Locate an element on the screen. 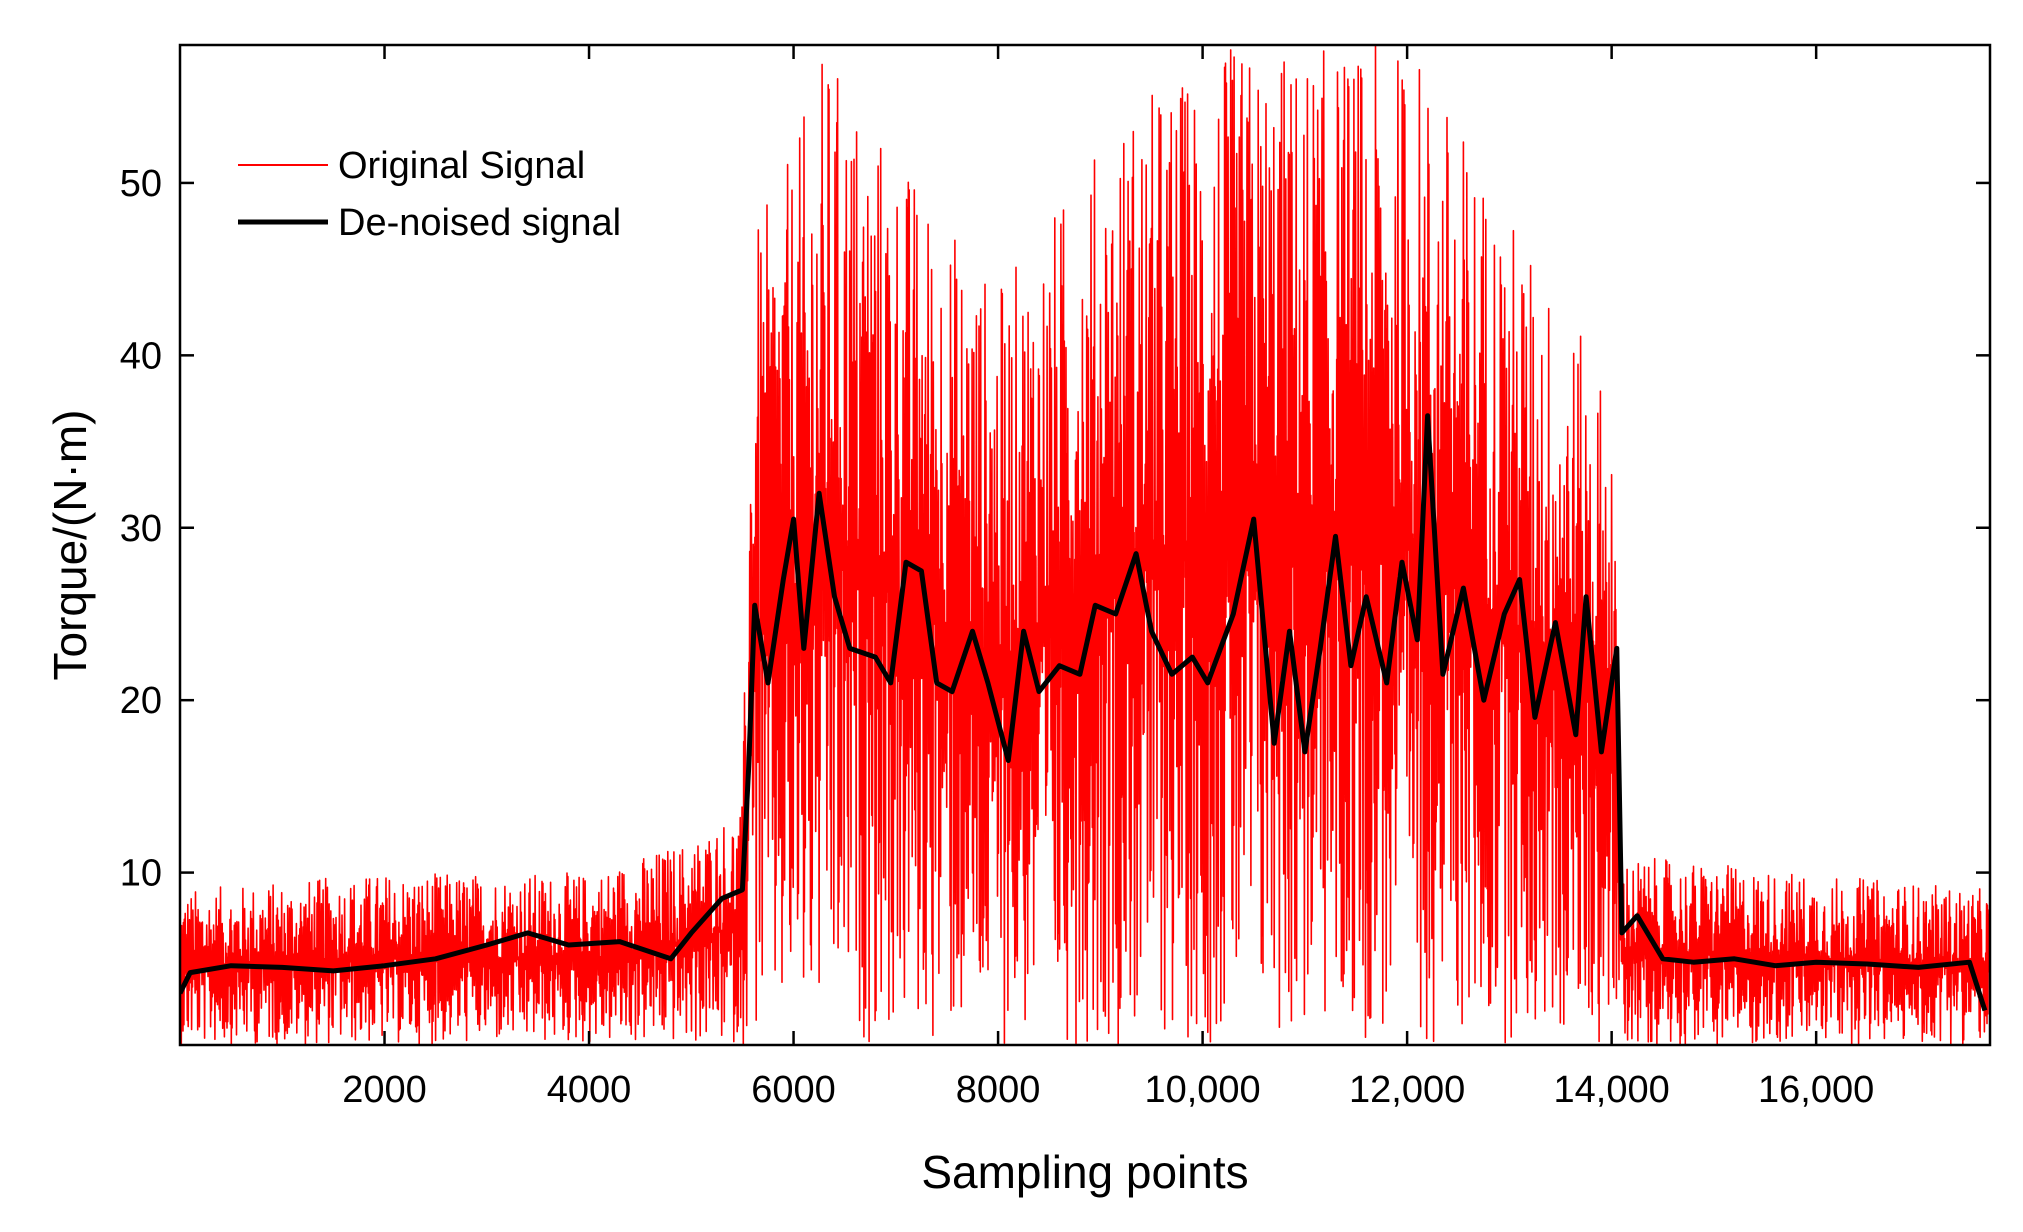 The width and height of the screenshot is (2023, 1232). x-tick-label: 8000 is located at coordinates (998, 1090).